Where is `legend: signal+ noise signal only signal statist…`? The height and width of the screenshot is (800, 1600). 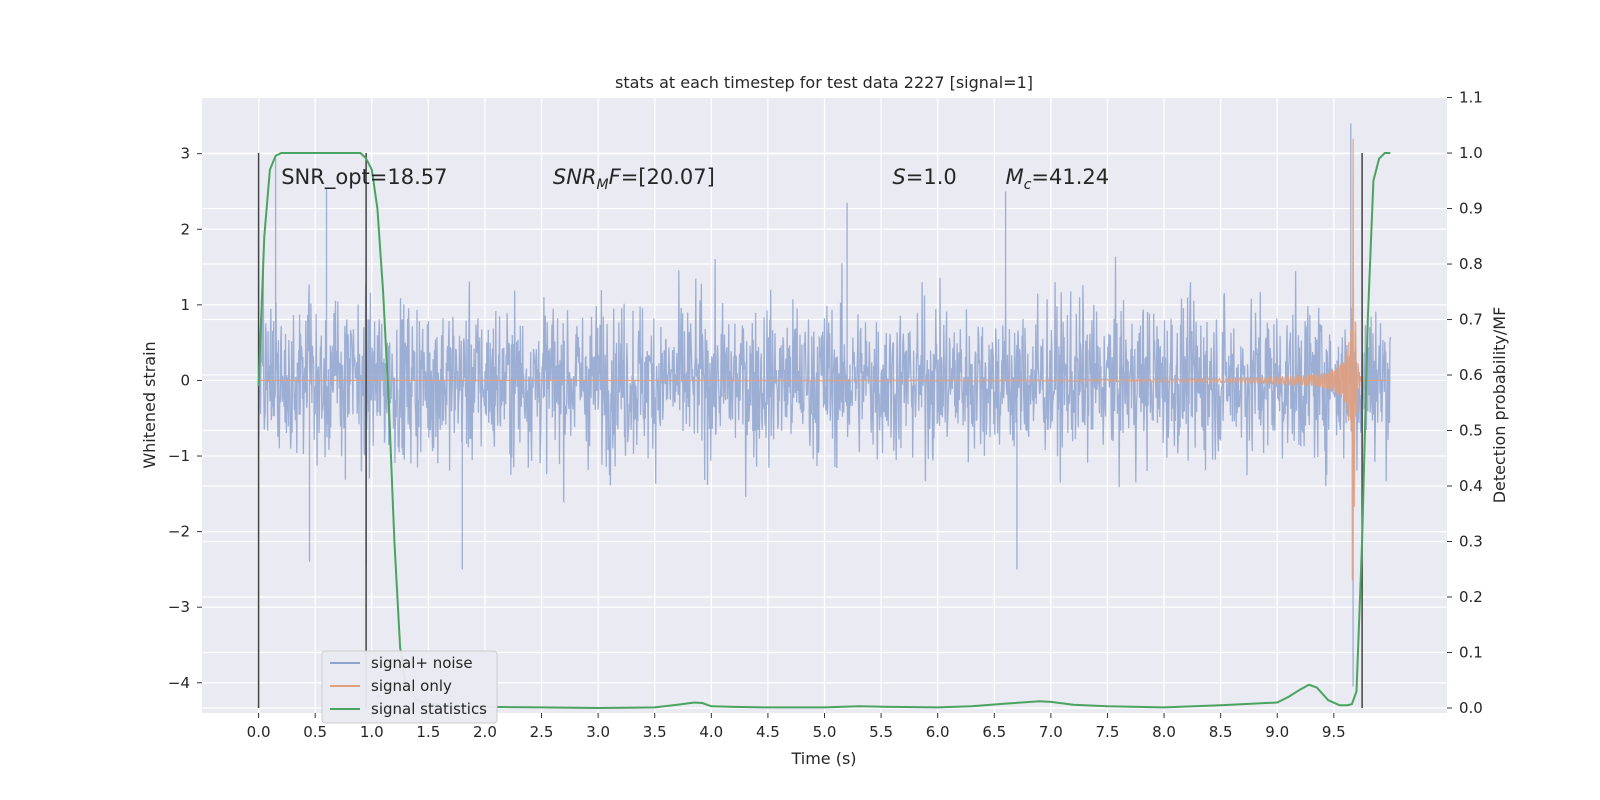 legend: signal+ noise signal only signal statist… is located at coordinates (409, 687).